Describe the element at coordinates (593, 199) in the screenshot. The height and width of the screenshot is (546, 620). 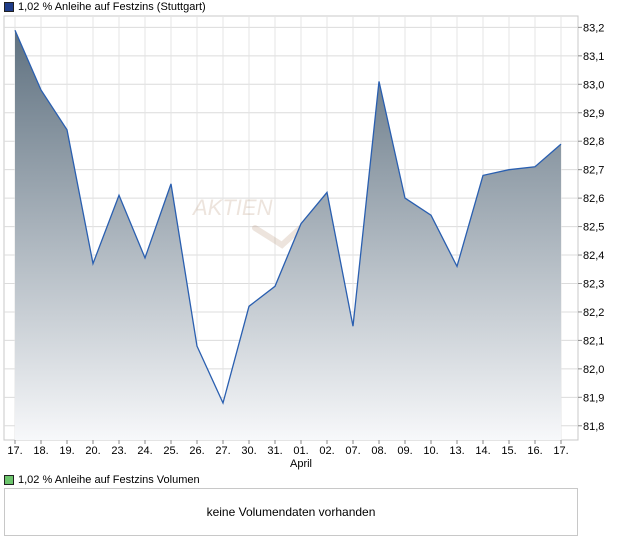
I see `y-tick-label: 82,6` at that location.